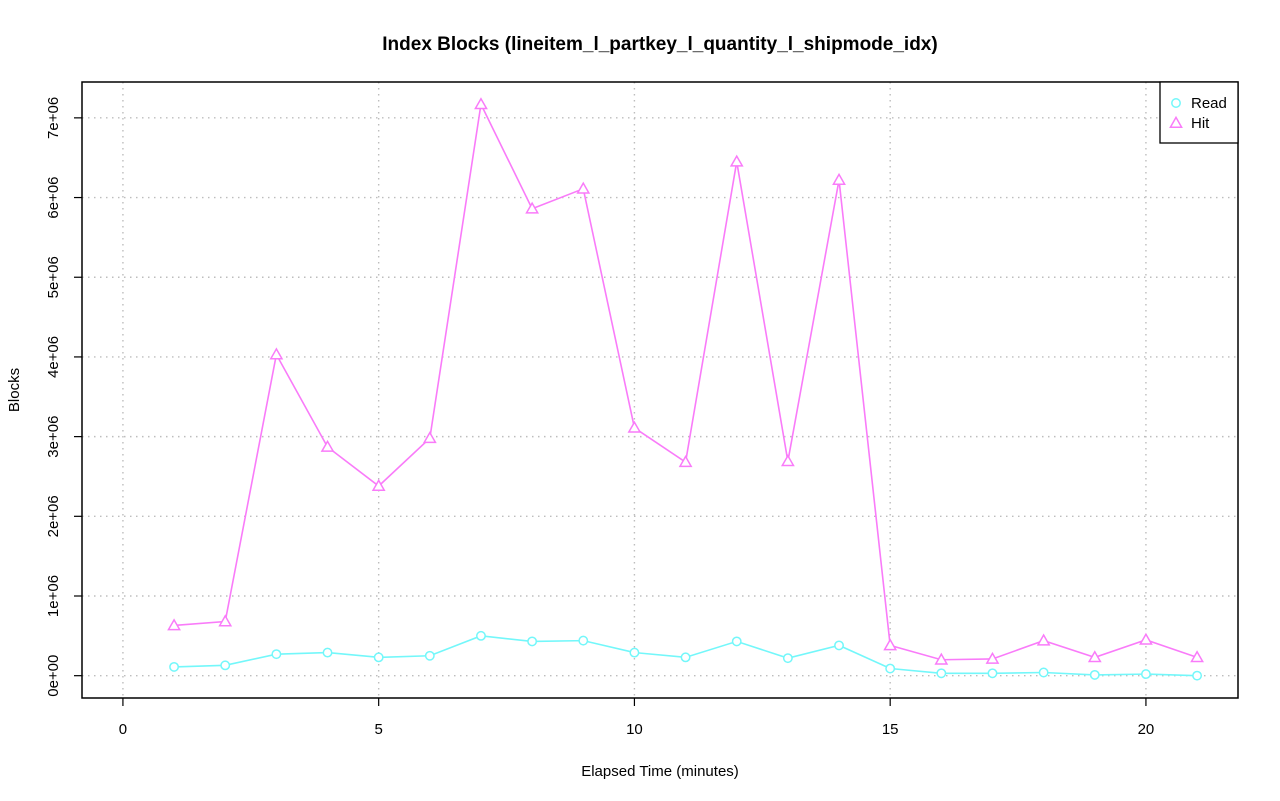  What do you see at coordinates (53, 596) in the screenshot?
I see `y-tick-label: 1e+06` at bounding box center [53, 596].